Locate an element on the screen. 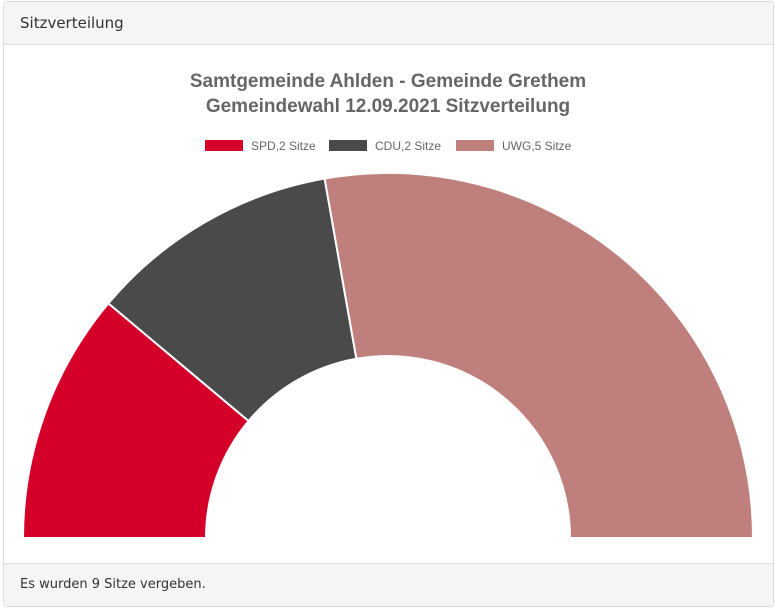  panel-header: Sitzverteilung is located at coordinates (388, 23).